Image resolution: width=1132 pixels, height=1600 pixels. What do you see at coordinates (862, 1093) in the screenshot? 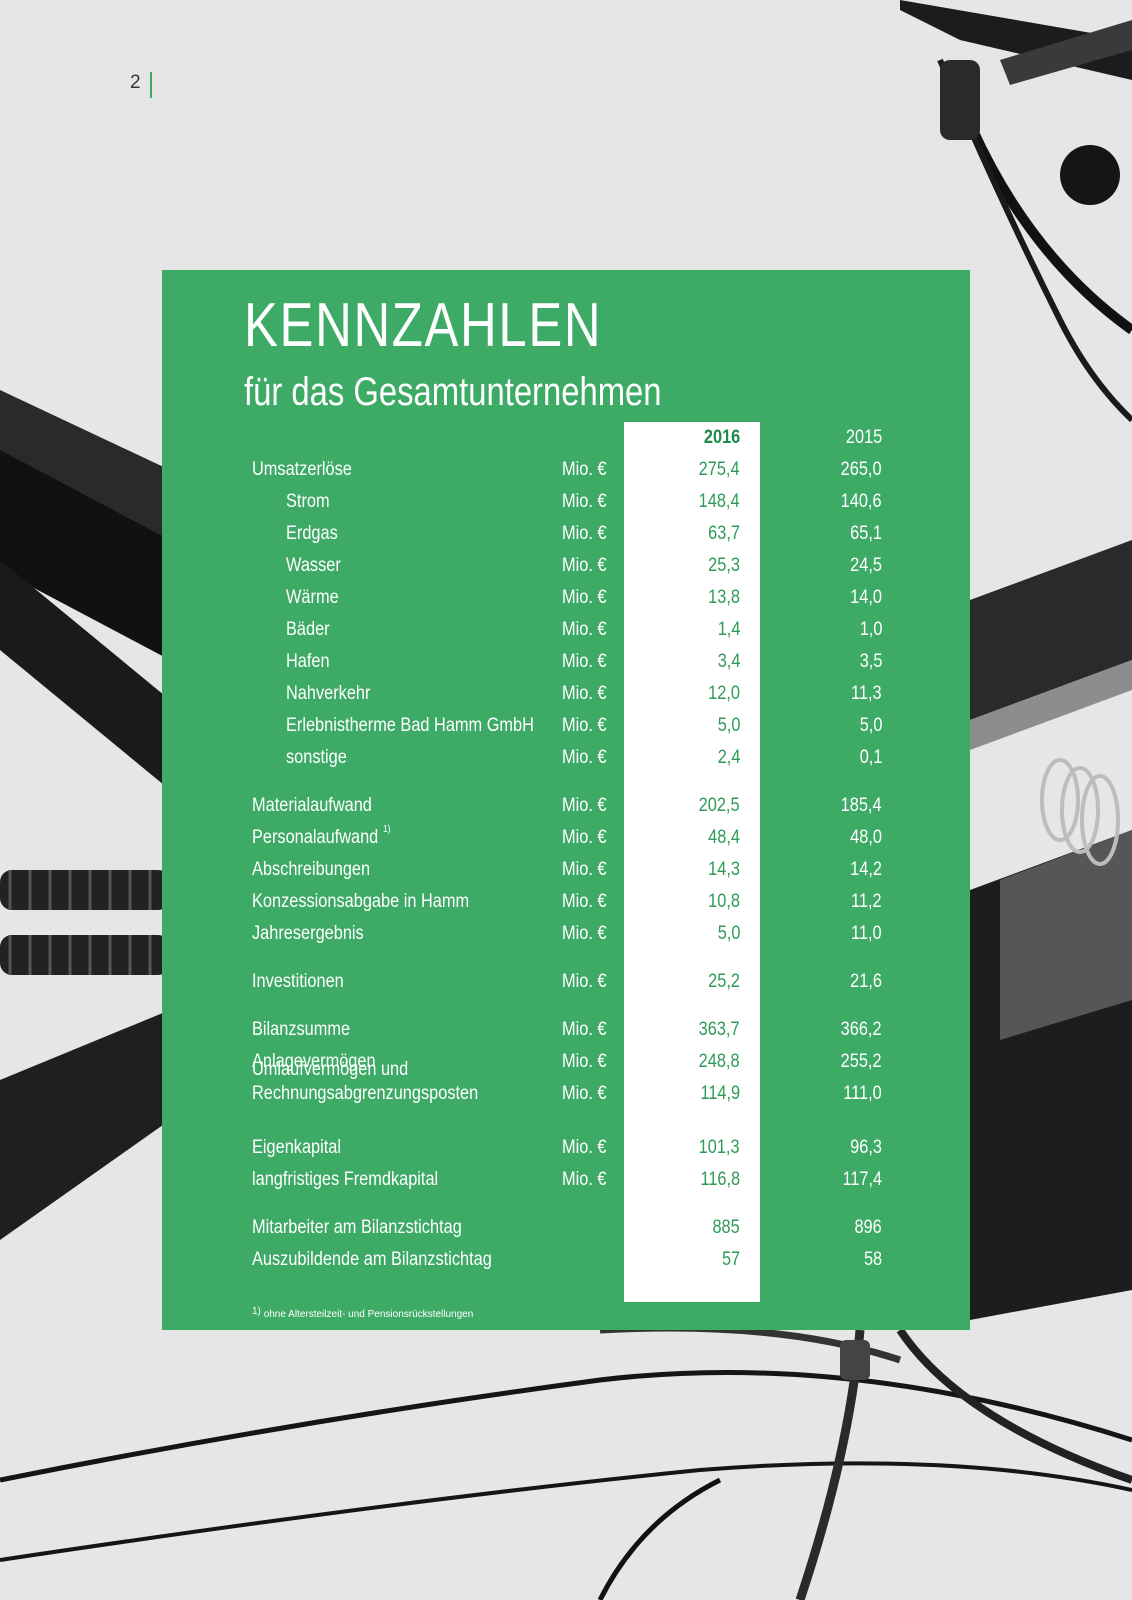
I see `value-2015: 111,0` at bounding box center [862, 1093].